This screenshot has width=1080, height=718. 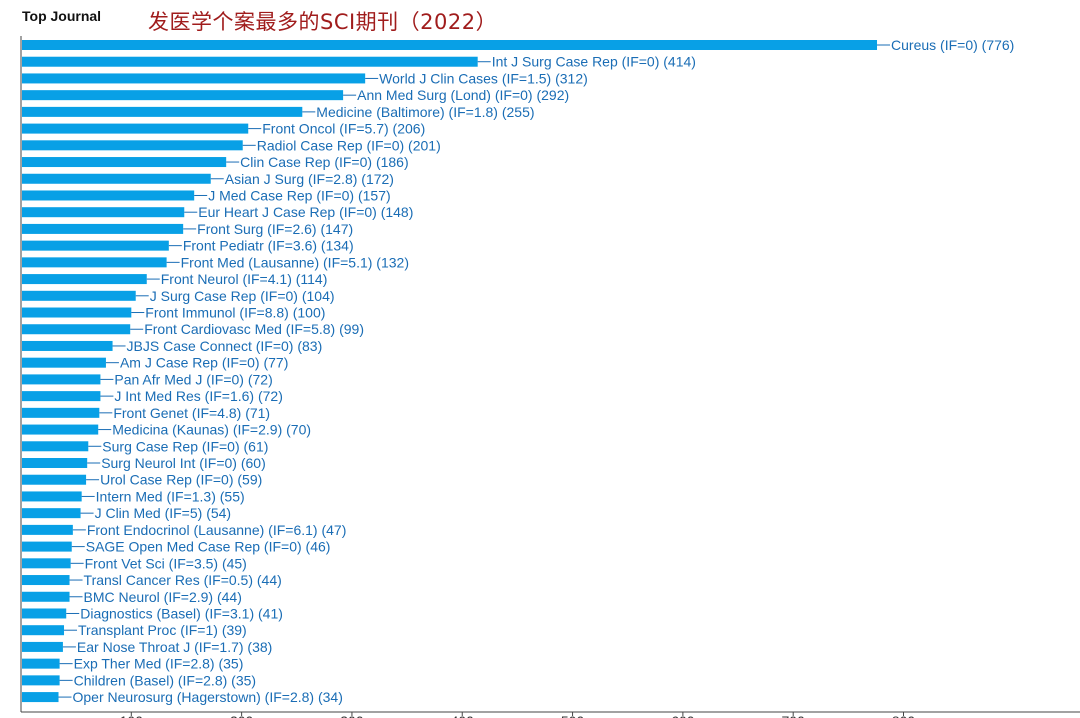 I want to click on bar-label: Asian J Surg (IF=2.8) (172), so click(x=309, y=179).